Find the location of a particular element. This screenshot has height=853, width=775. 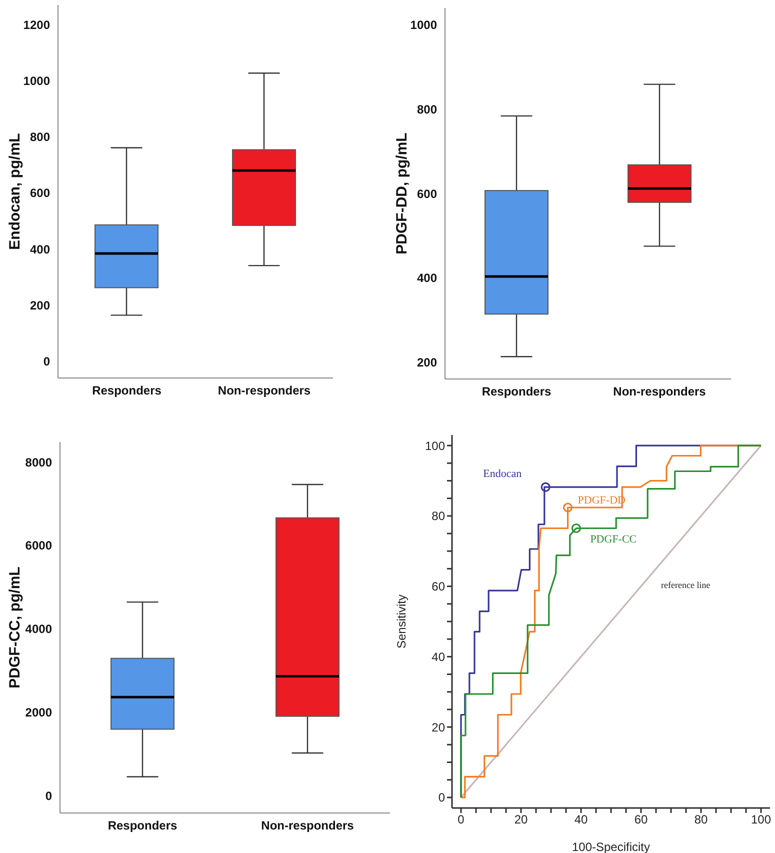

y-axis-title: PDGF-DD, pg/mL is located at coordinates (401, 193).